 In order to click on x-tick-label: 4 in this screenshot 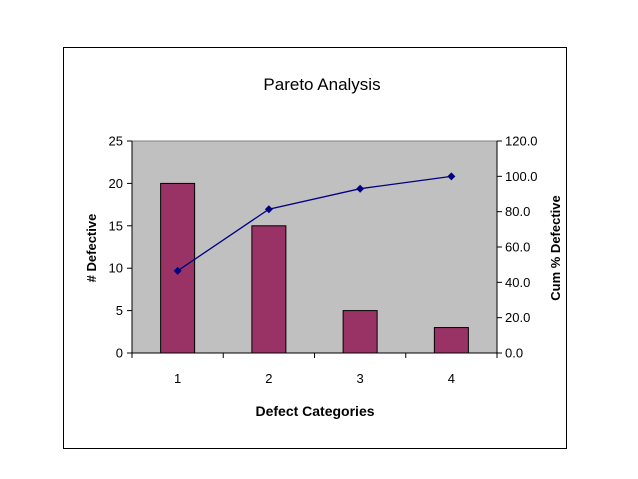, I will do `click(451, 378)`.